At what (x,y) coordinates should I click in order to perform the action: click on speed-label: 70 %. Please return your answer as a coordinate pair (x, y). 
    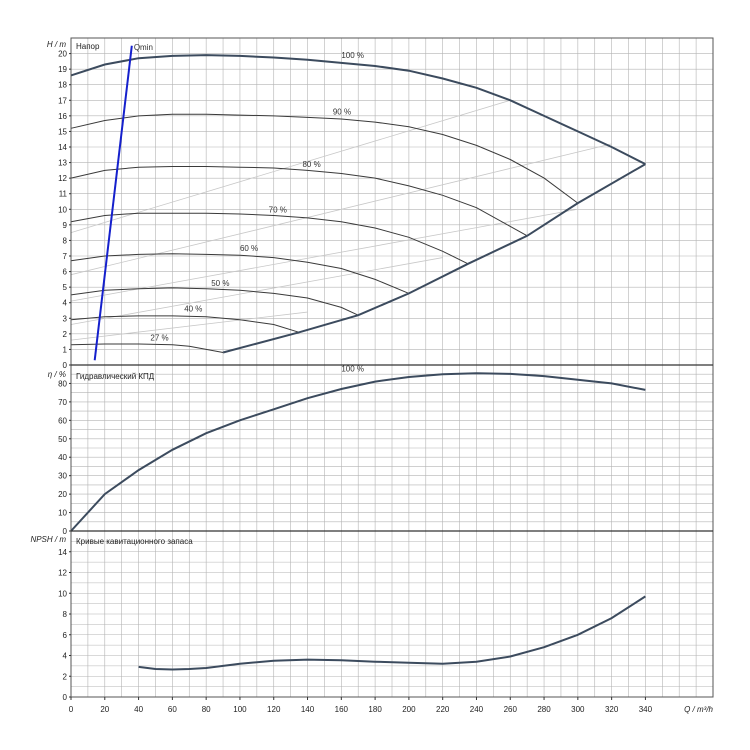
    Looking at the image, I should click on (278, 210).